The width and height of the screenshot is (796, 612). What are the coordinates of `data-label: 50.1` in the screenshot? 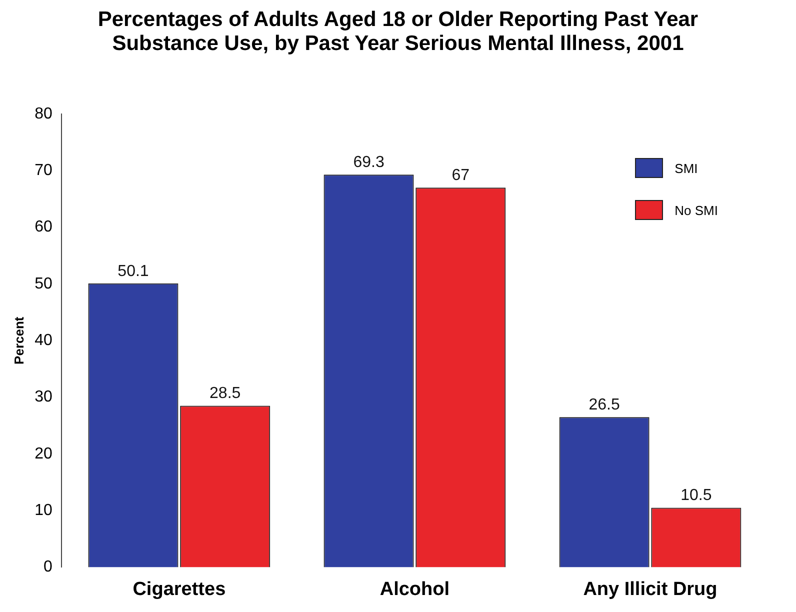 It's located at (133, 271).